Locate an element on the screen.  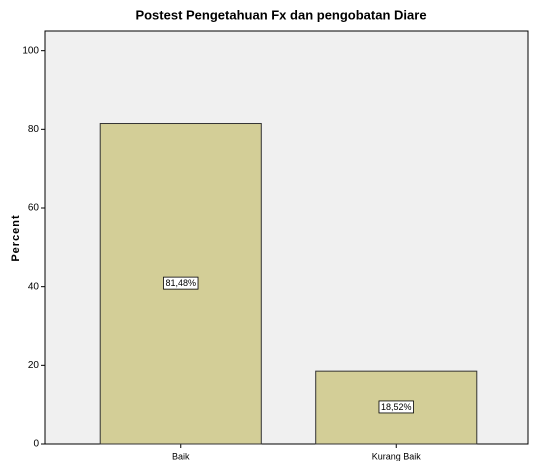
y-tick-label: 80 is located at coordinates (34, 129).